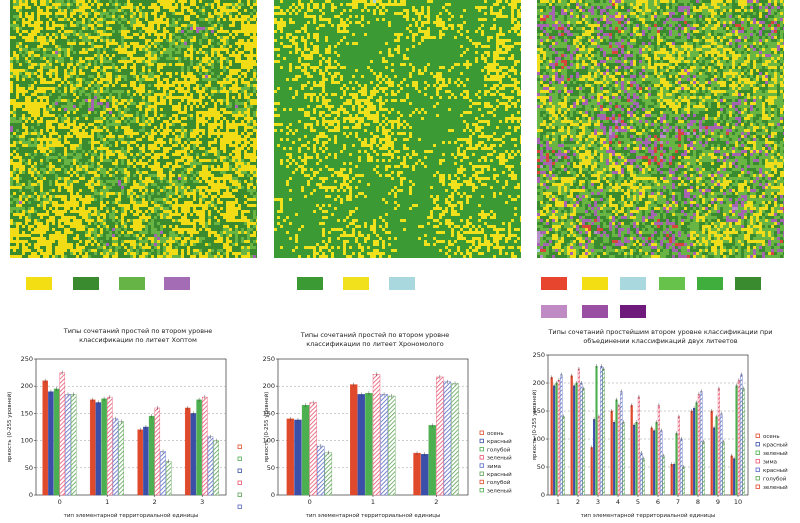 The width and height of the screenshot is (800, 523). Describe the element at coordinates (770, 463) in the screenshot. I see `legend-label: зима` at that location.